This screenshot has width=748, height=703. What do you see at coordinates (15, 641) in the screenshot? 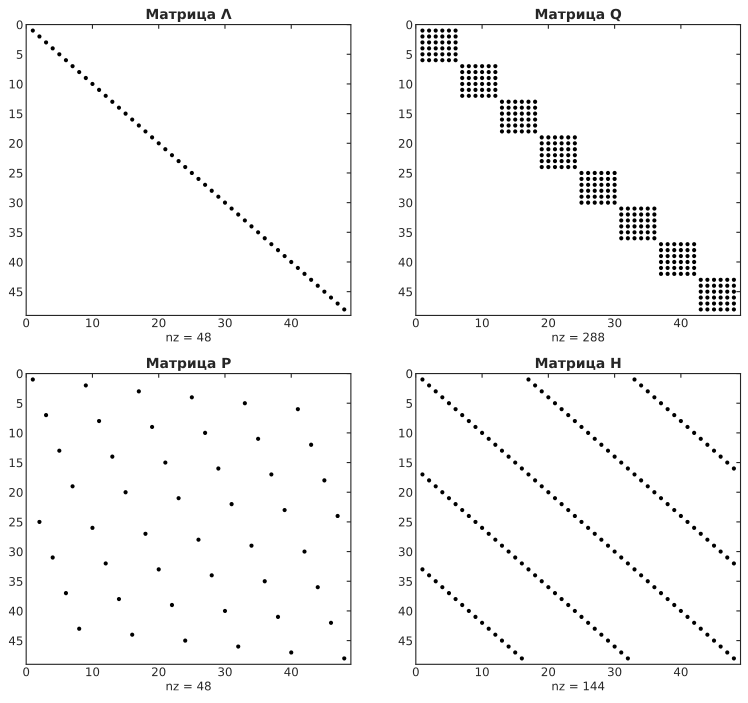
I see `y-tick-label: 45` at bounding box center [15, 641].